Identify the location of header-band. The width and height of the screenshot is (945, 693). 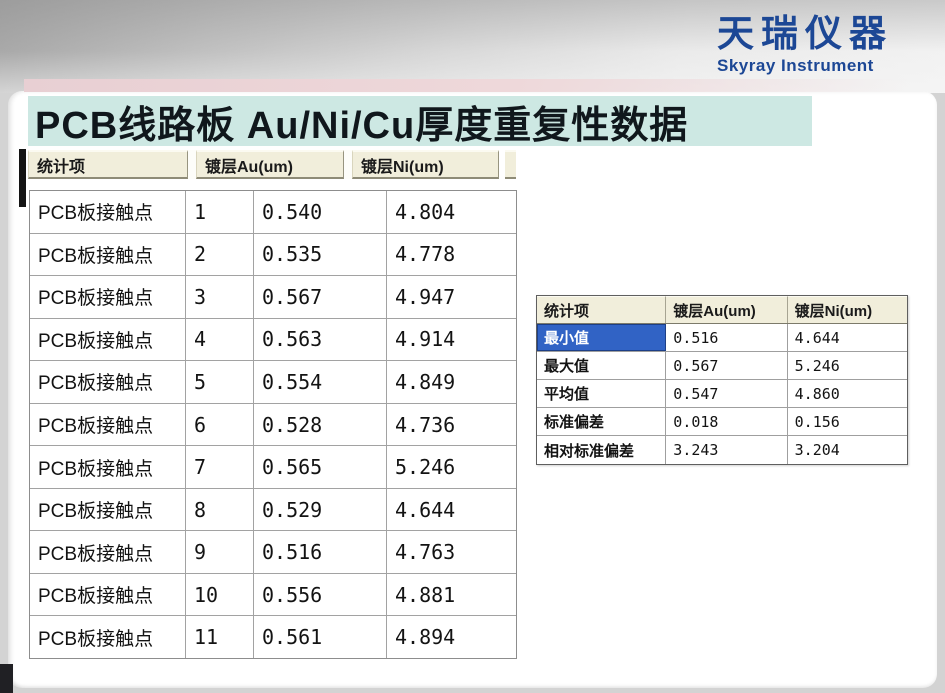
(472, 46).